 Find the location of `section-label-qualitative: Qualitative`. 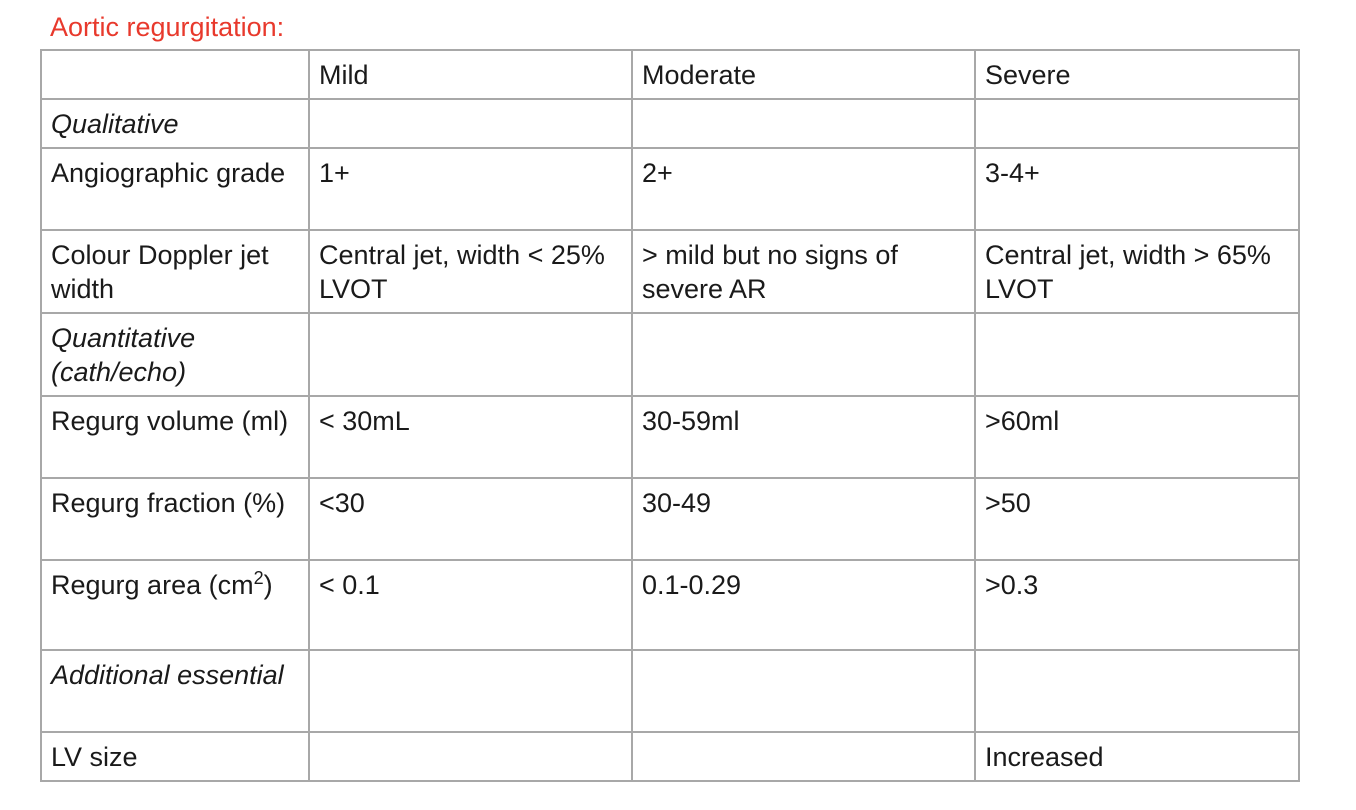

section-label-qualitative: Qualitative is located at coordinates (175, 123).